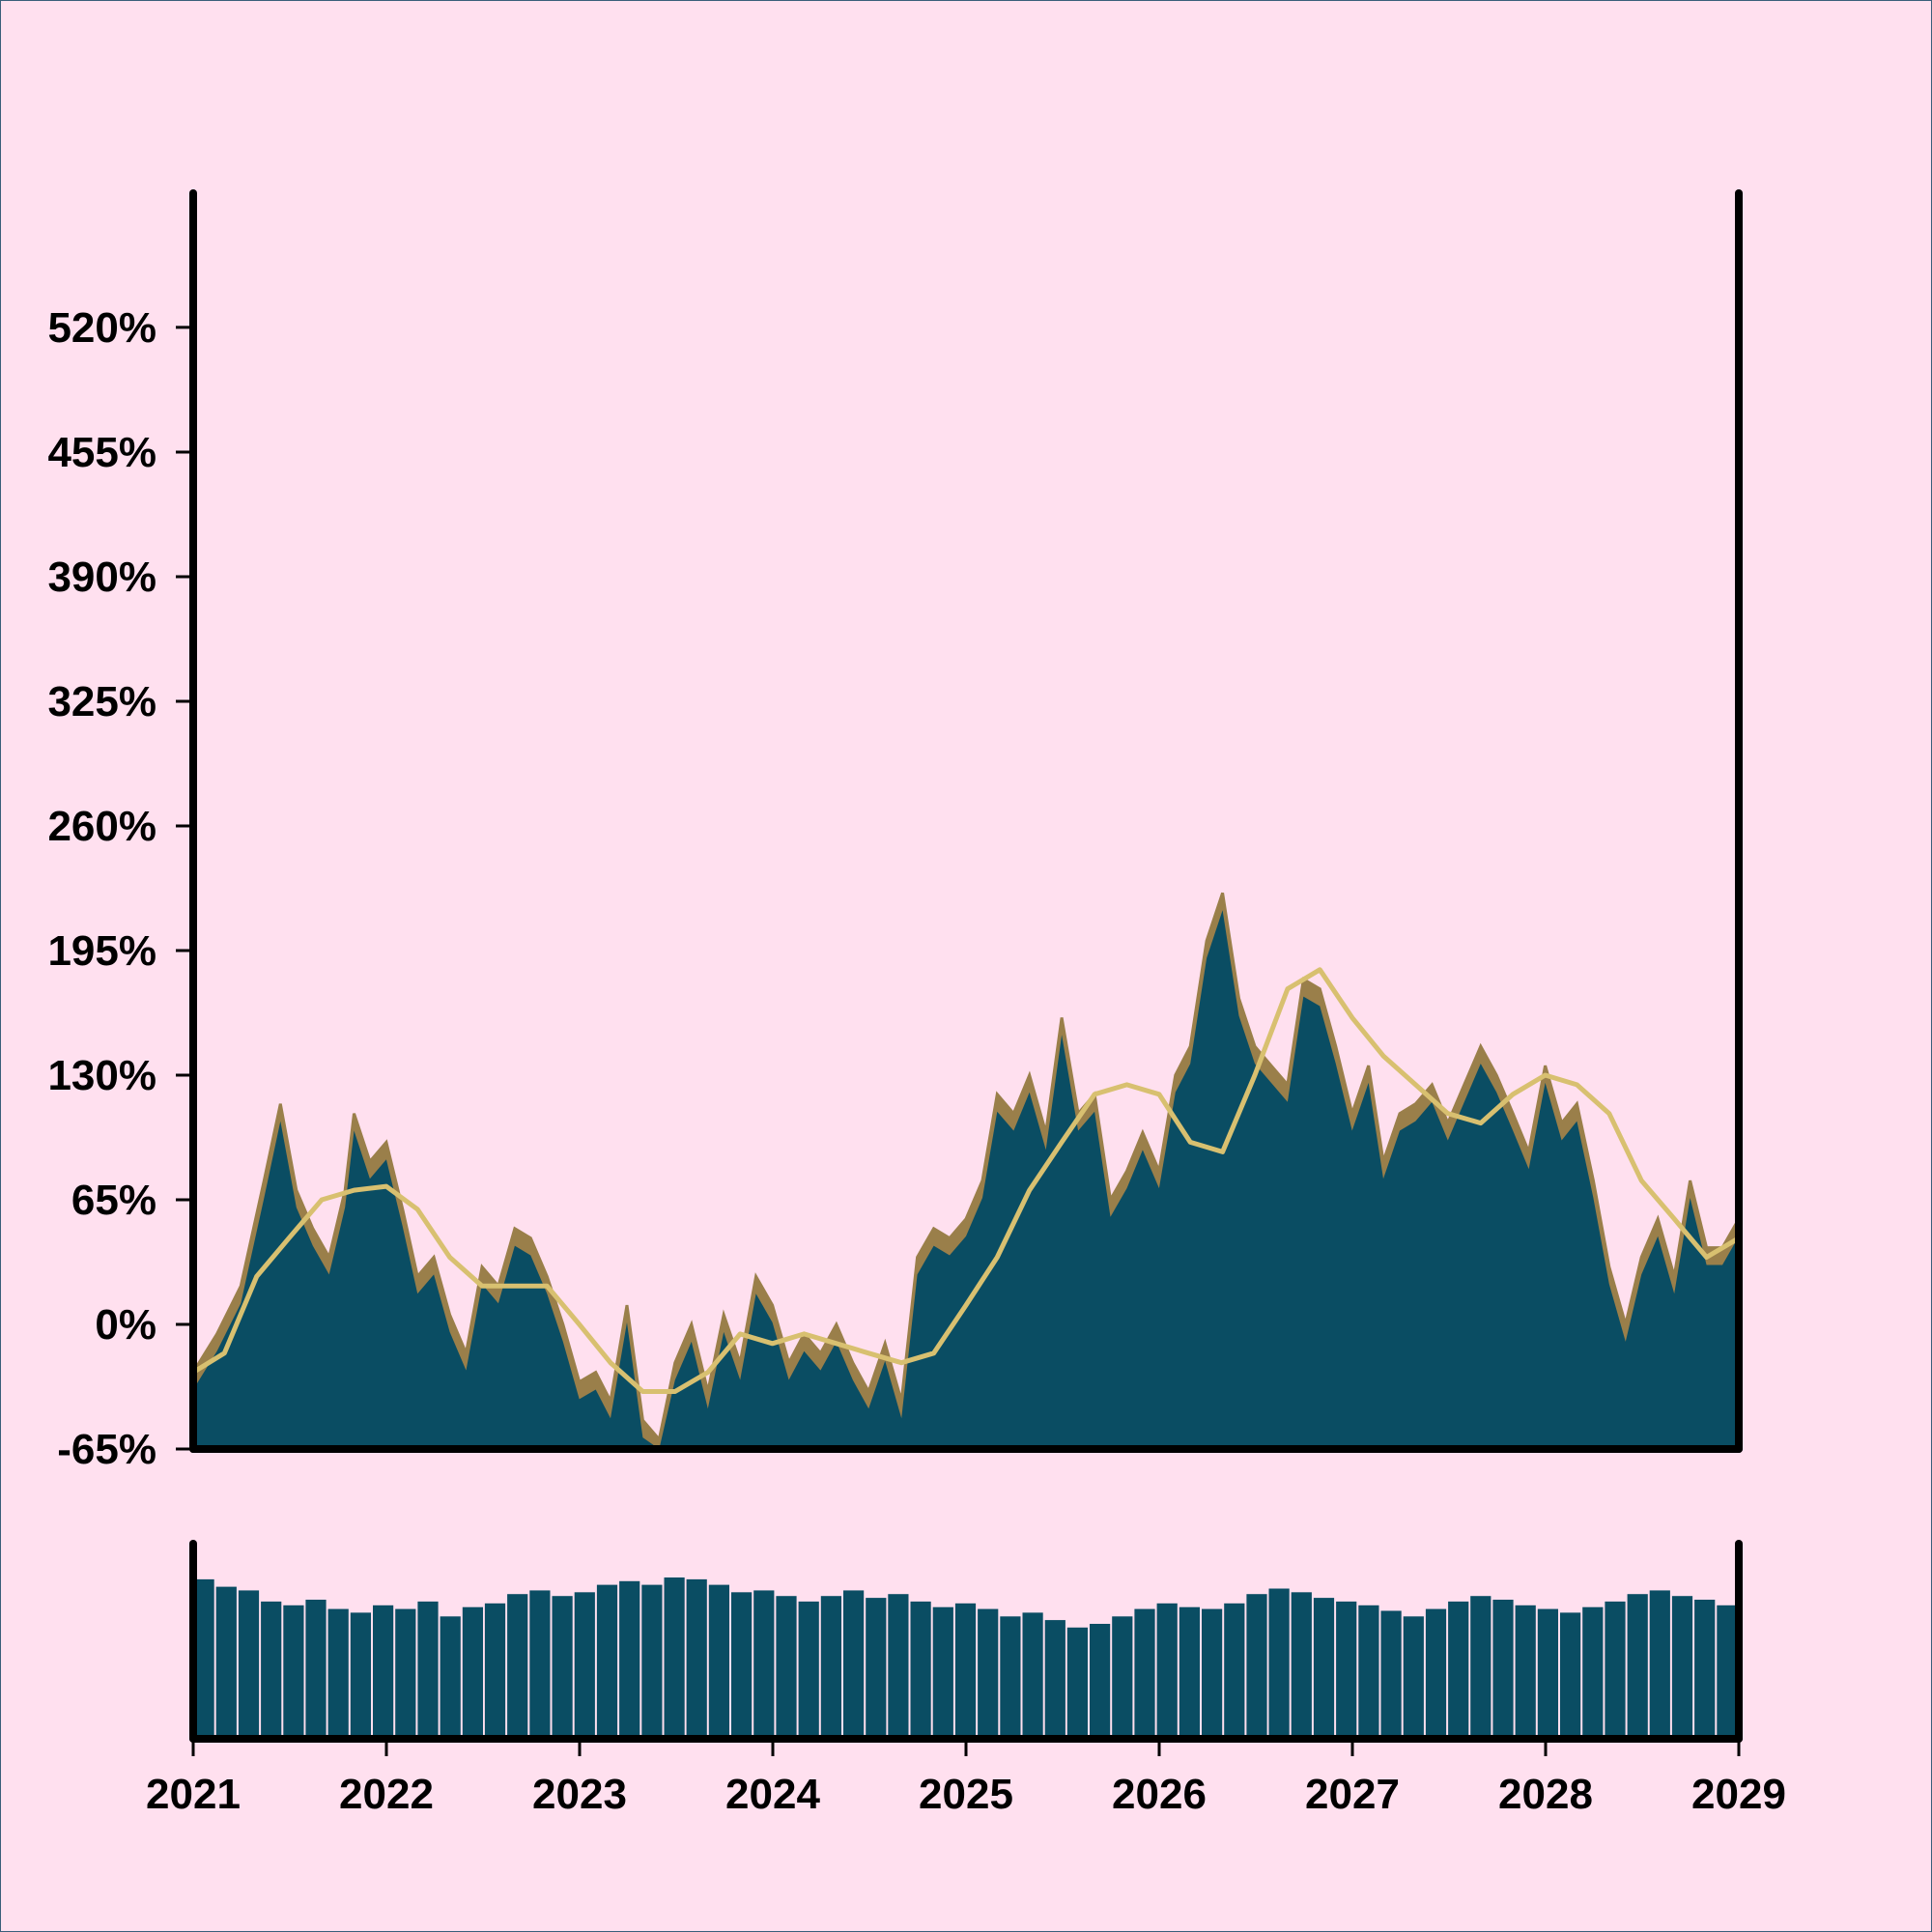 Image resolution: width=1932 pixels, height=1932 pixels. Describe the element at coordinates (1159, 1794) in the screenshot. I see `x-tick-label: 2026` at that location.